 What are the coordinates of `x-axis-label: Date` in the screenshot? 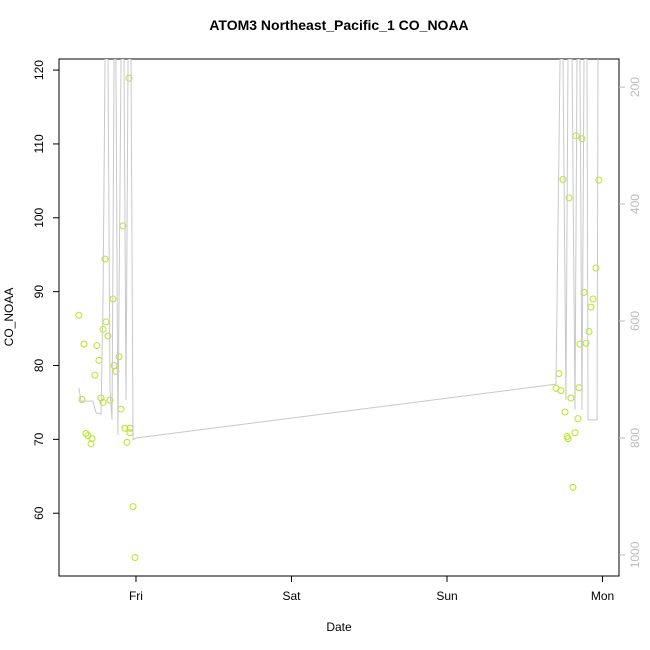 It's located at (339, 627).